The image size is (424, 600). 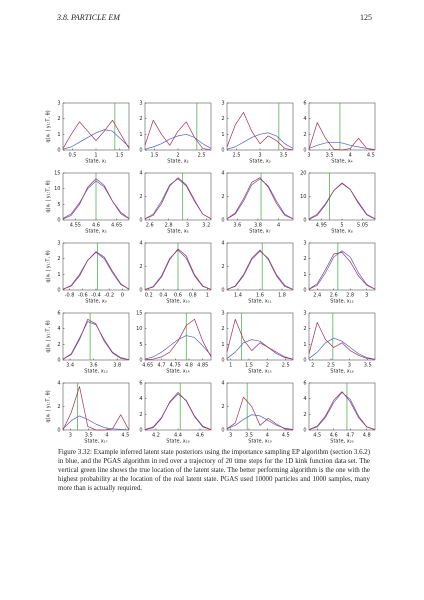 I want to click on section-header: 3.8. PARTICLE EM, so click(x=88, y=17).